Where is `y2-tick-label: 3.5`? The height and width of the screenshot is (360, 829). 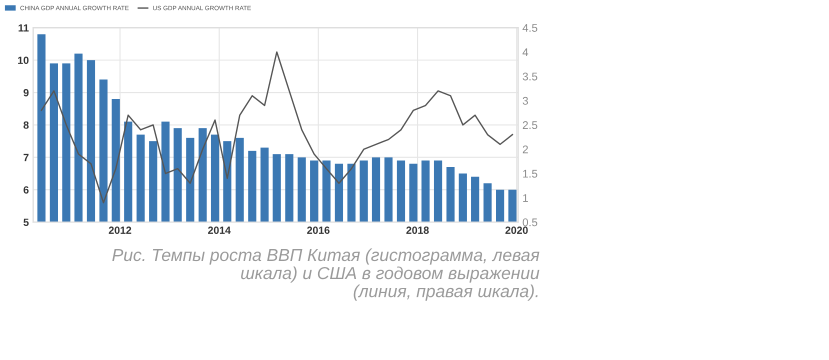
y2-tick-label: 3.5 is located at coordinates (530, 76).